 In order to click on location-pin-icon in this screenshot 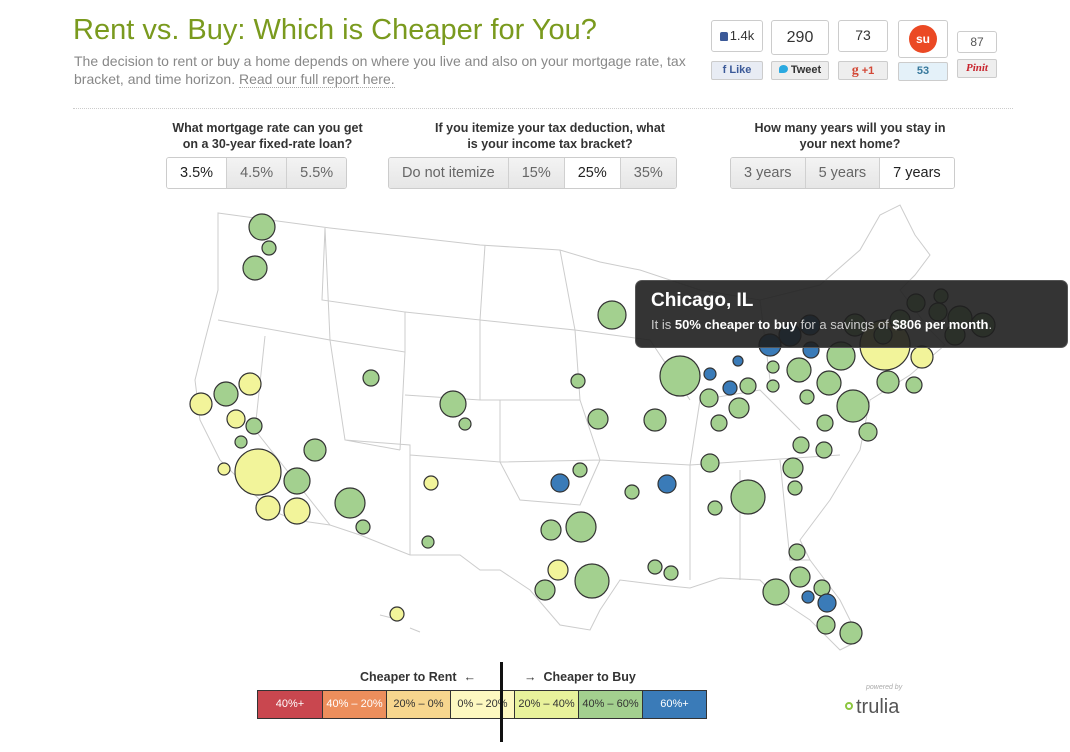, I will do `click(849, 706)`.